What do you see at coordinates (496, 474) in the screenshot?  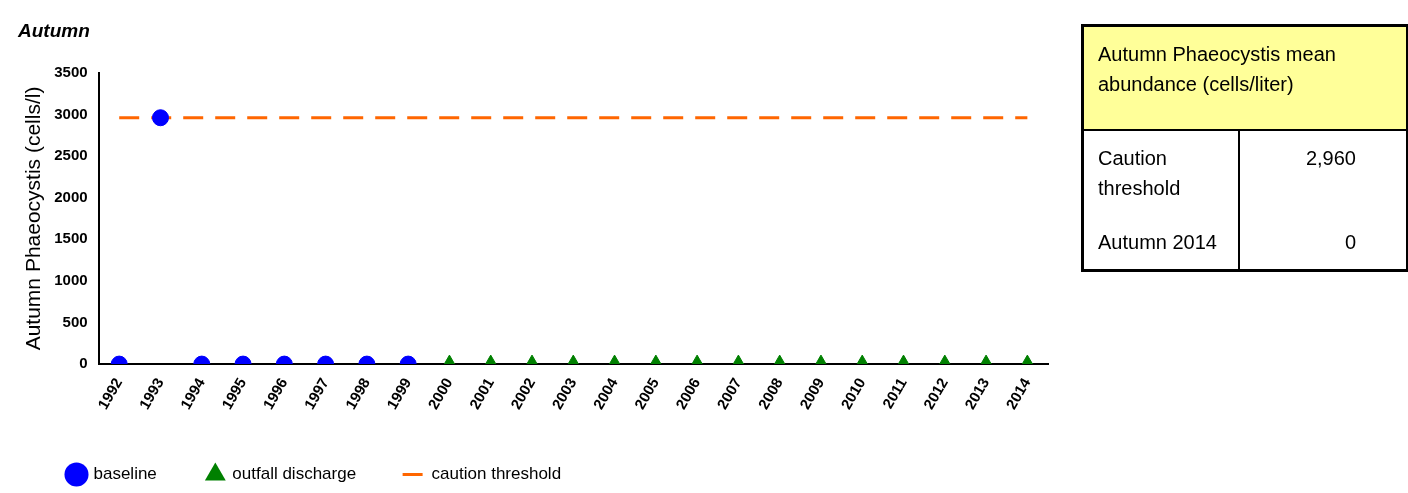 I see `legend-label: caution threshold` at bounding box center [496, 474].